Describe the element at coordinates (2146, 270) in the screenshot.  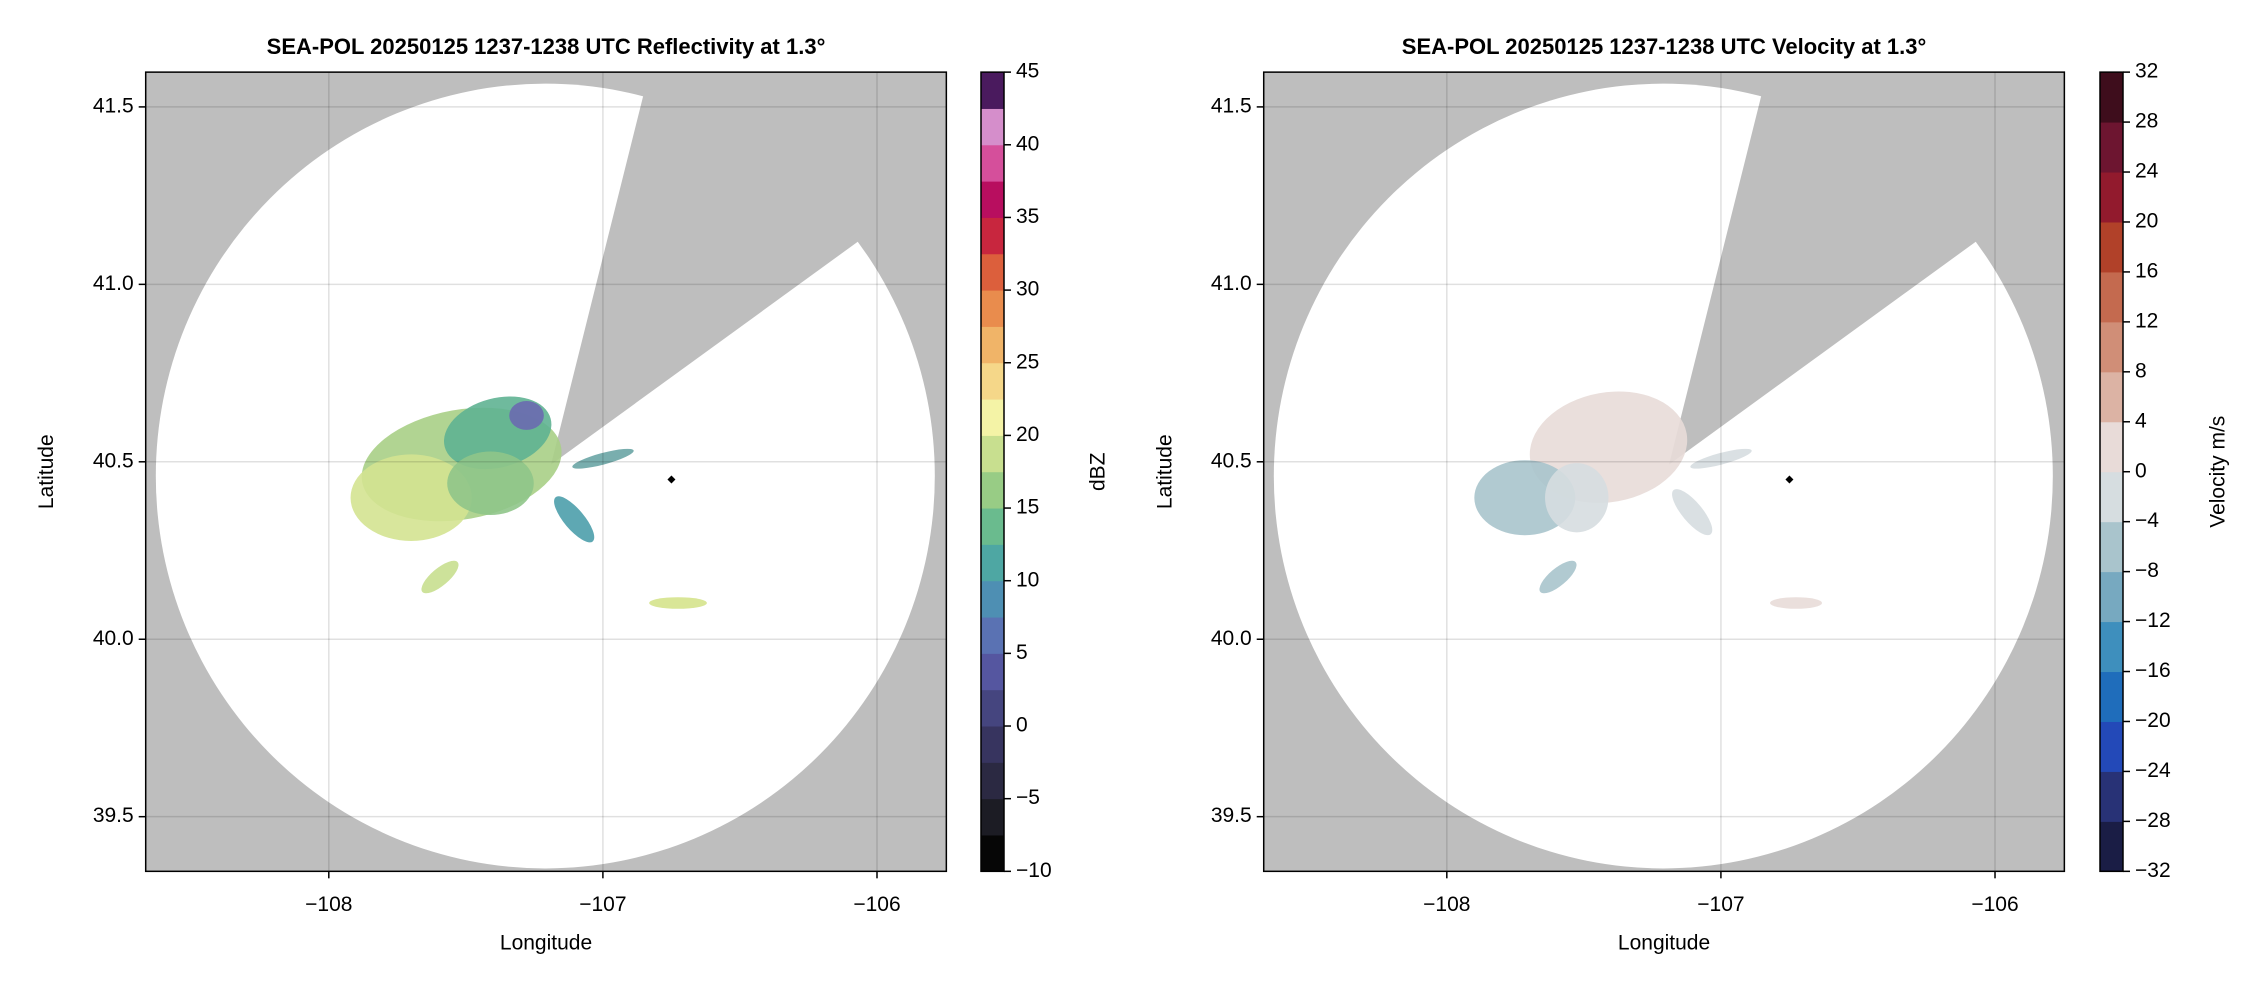
I see `colorbar-tick-label: 16` at that location.